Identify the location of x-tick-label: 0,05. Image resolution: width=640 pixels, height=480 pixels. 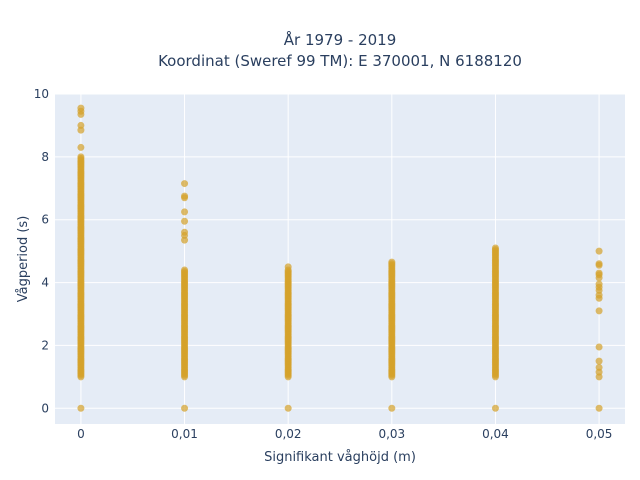
(599, 434).